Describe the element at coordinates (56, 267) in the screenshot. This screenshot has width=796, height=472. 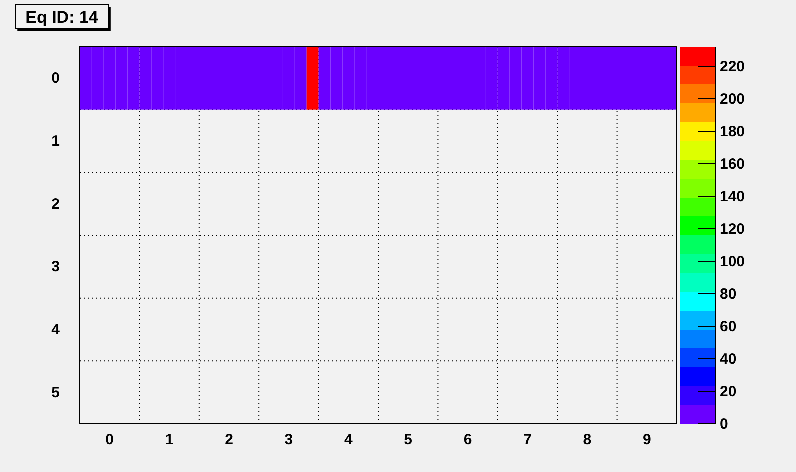
I see `y-tick-label: 3` at that location.